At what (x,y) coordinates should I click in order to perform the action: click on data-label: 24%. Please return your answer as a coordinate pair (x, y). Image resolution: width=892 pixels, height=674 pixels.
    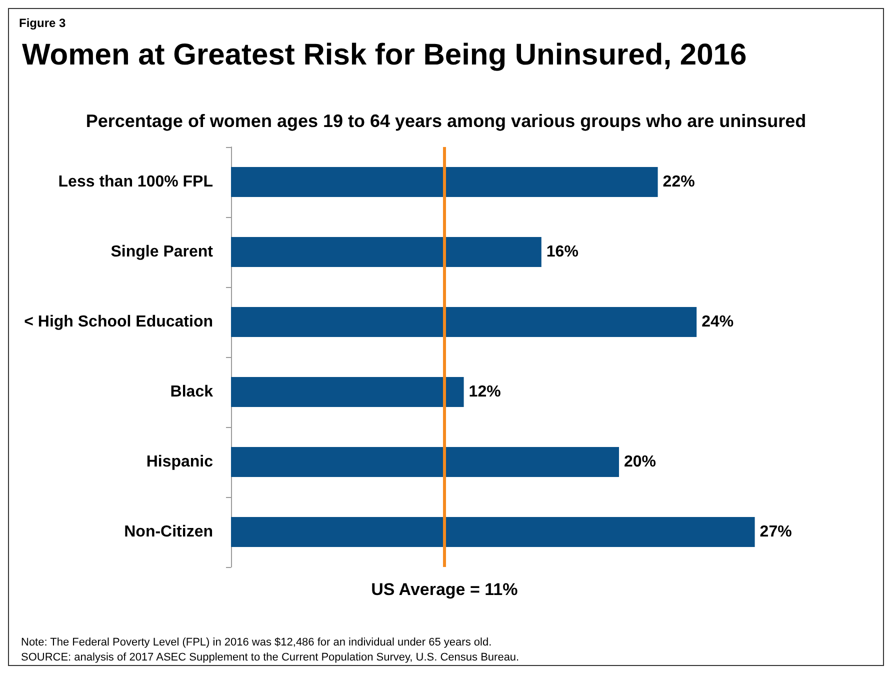
    Looking at the image, I should click on (718, 322).